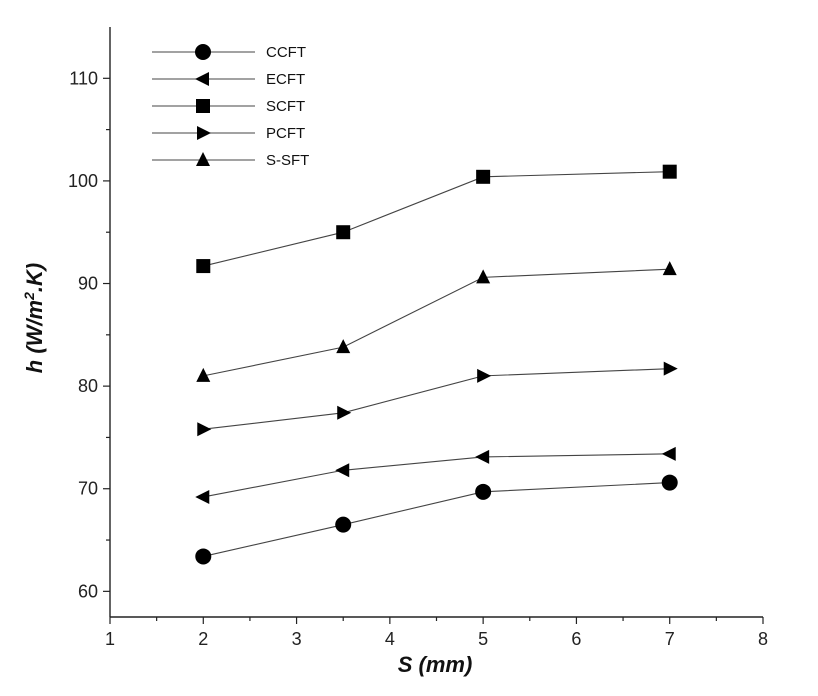  What do you see at coordinates (34, 277) in the screenshot?
I see `y-axis-label-unit-end: .K)` at bounding box center [34, 277].